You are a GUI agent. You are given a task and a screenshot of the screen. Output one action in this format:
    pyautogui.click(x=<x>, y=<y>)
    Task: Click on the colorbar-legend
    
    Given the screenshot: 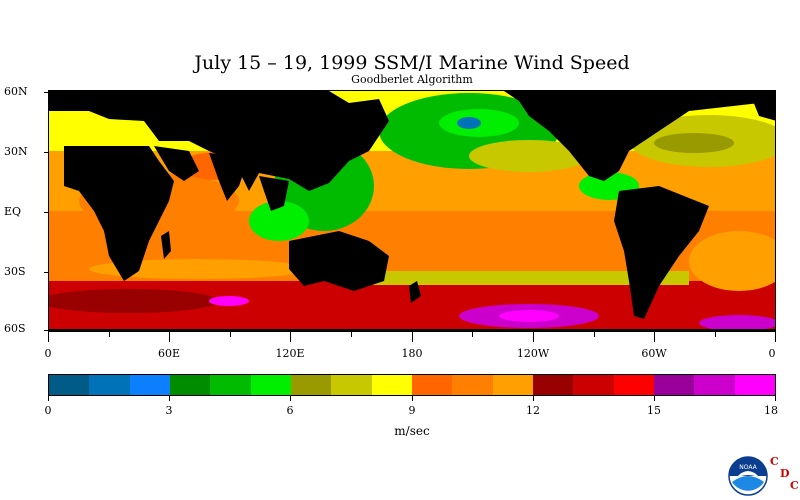 What is the action you would take?
    pyautogui.click(x=412, y=385)
    